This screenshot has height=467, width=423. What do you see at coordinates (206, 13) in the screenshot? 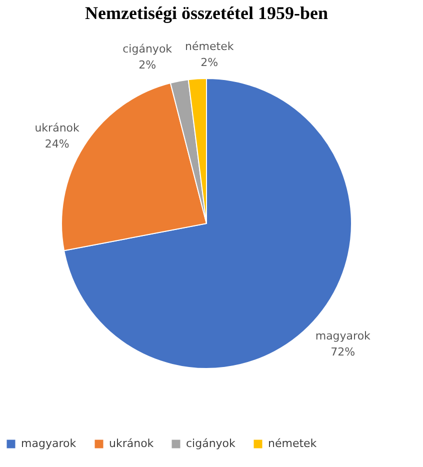
I see `chart-title: Nemzetiségi összetétel 1959-ben` at bounding box center [206, 13].